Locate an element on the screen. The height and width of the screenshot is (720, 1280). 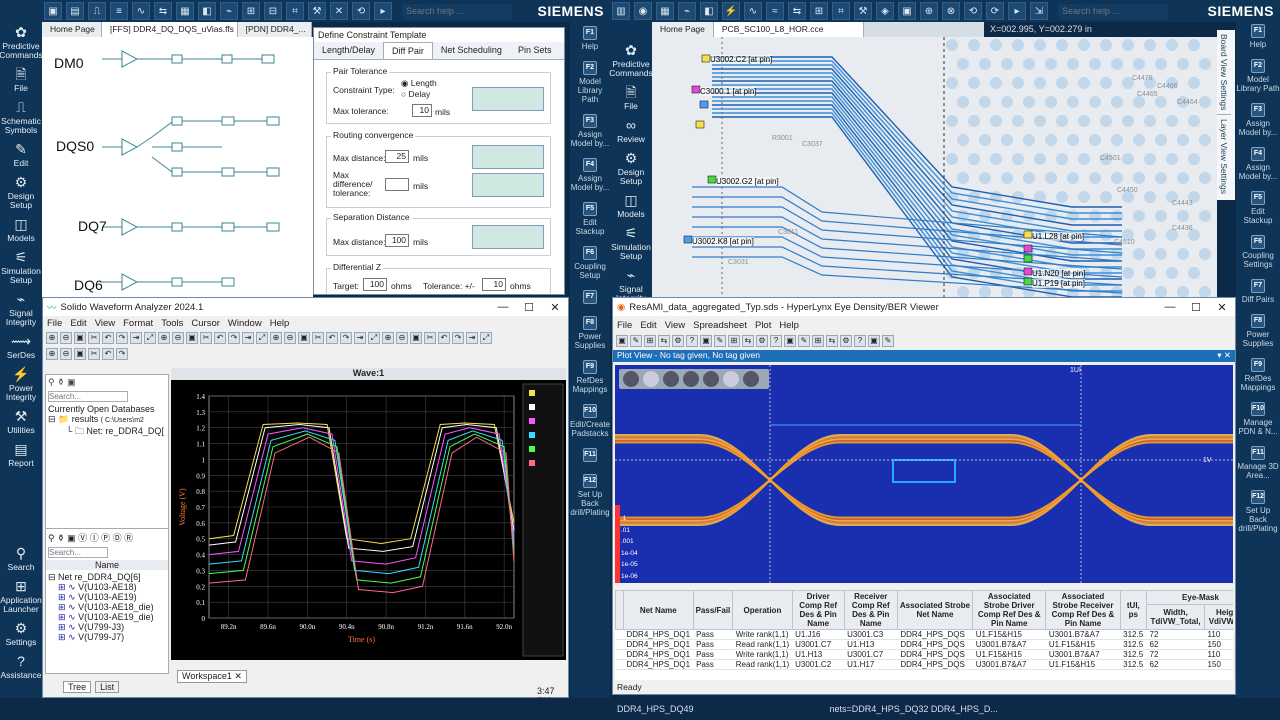
column-header: Driver Comp Ref Des & Pin Name is located at coordinates (818, 610).